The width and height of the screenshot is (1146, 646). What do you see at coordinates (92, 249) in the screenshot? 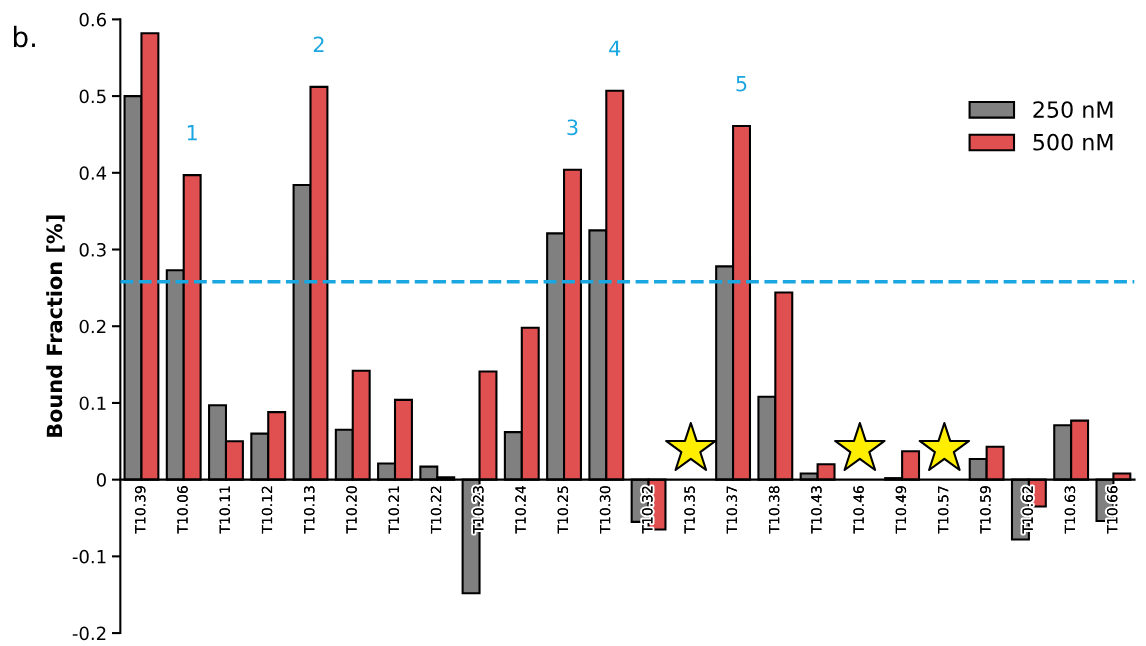
I see `y-tick-label: 0.3` at bounding box center [92, 249].